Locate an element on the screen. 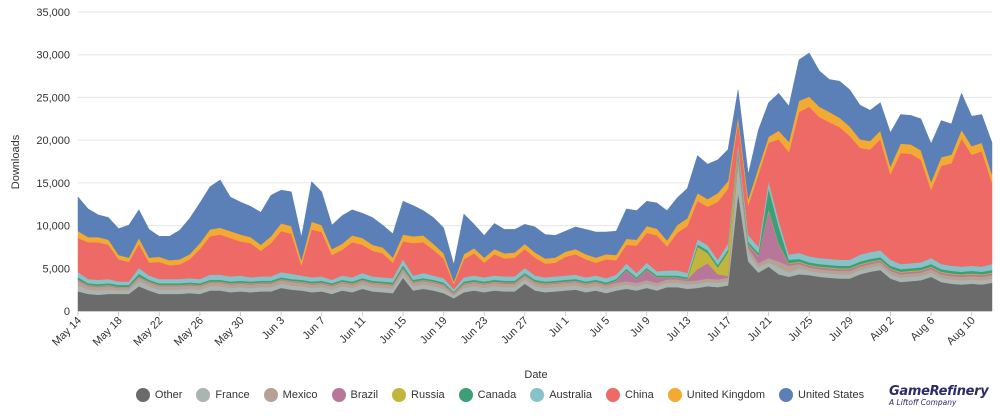 The width and height of the screenshot is (1000, 419). legend-label: Canada is located at coordinates (497, 395).